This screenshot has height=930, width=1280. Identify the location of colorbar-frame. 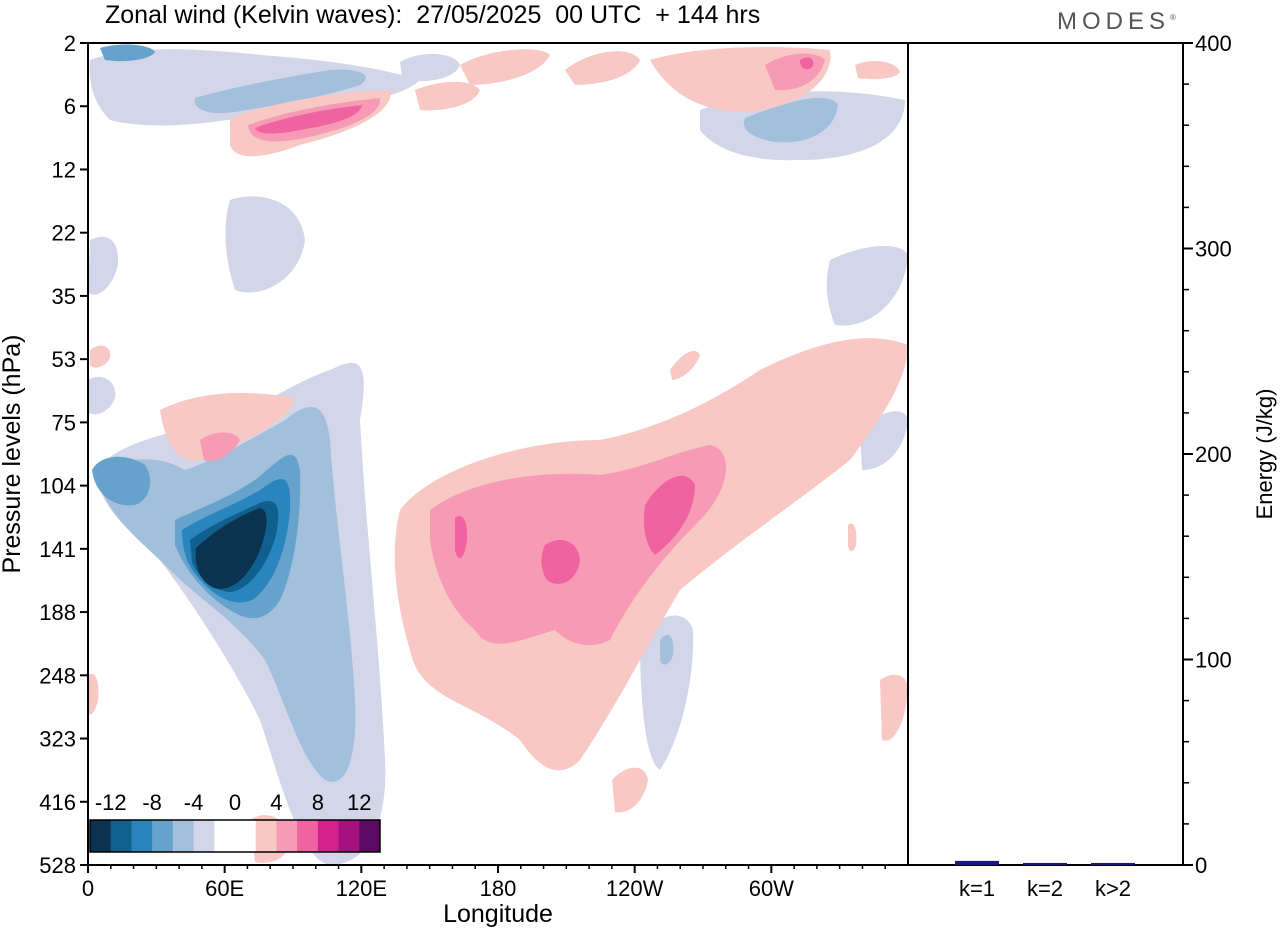
(235, 836).